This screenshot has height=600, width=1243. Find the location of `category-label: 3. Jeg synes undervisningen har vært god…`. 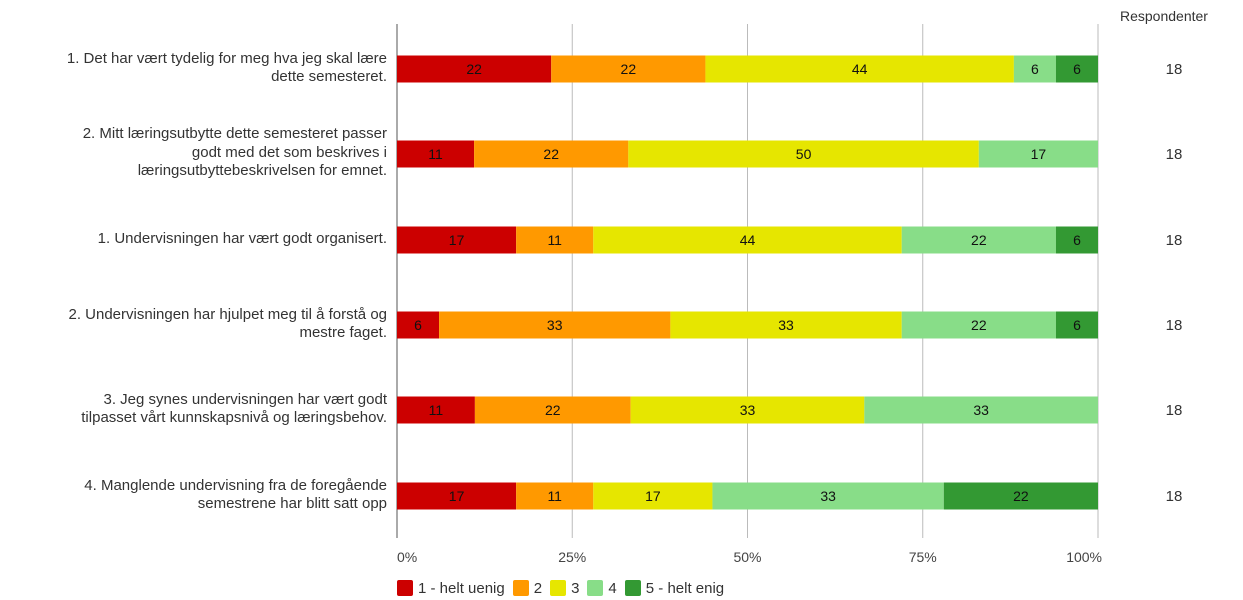

category-label: 3. Jeg synes undervisningen har vært god… is located at coordinates (193, 409).